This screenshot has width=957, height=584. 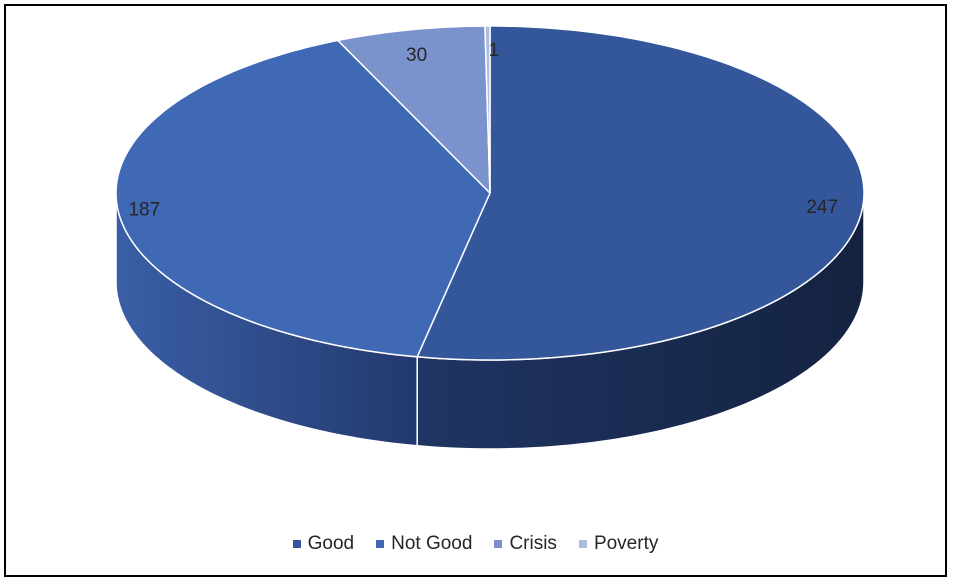 I want to click on legend-label: Poverty, so click(x=626, y=543).